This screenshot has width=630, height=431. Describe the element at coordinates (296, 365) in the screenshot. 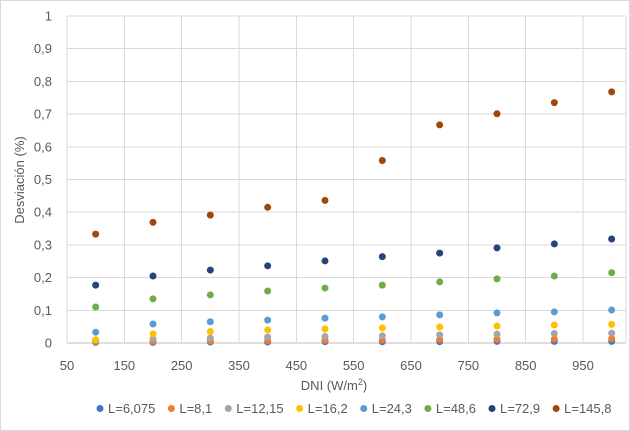

I see `x-tick-label: 450` at that location.